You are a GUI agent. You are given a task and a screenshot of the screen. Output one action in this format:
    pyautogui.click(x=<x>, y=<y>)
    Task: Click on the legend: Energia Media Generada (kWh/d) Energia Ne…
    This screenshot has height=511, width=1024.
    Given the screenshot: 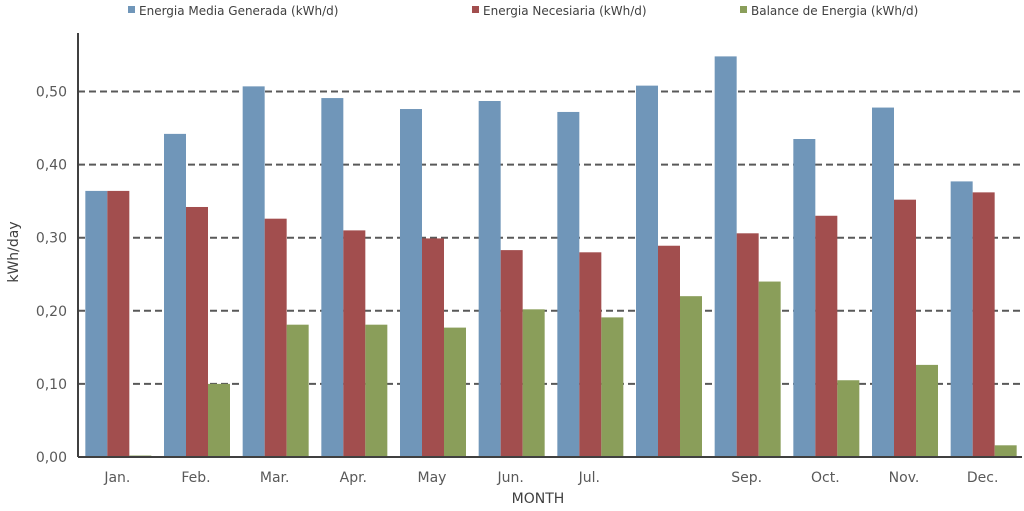 What is the action you would take?
    pyautogui.click(x=523, y=11)
    